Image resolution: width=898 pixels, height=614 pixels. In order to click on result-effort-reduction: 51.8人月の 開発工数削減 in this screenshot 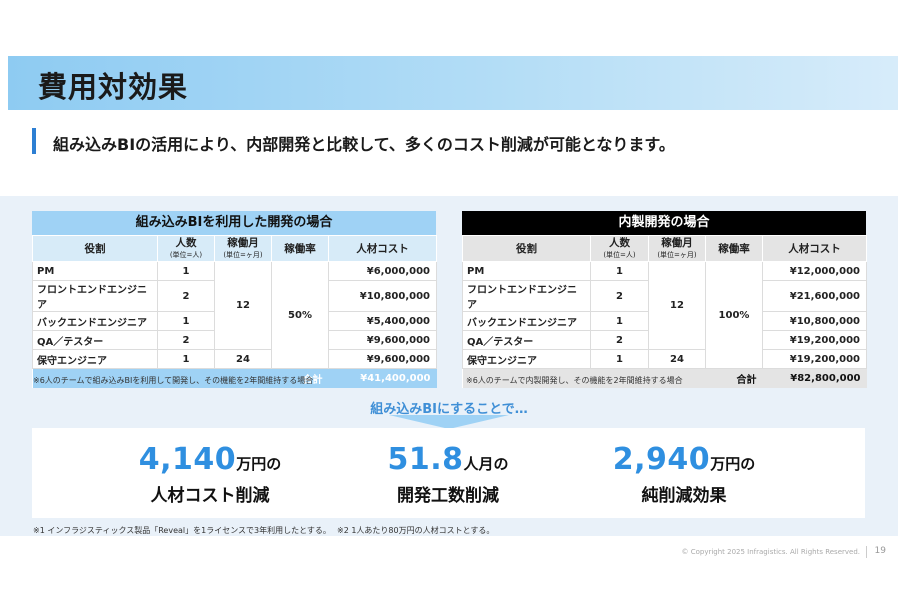, I will do `click(448, 474)`.